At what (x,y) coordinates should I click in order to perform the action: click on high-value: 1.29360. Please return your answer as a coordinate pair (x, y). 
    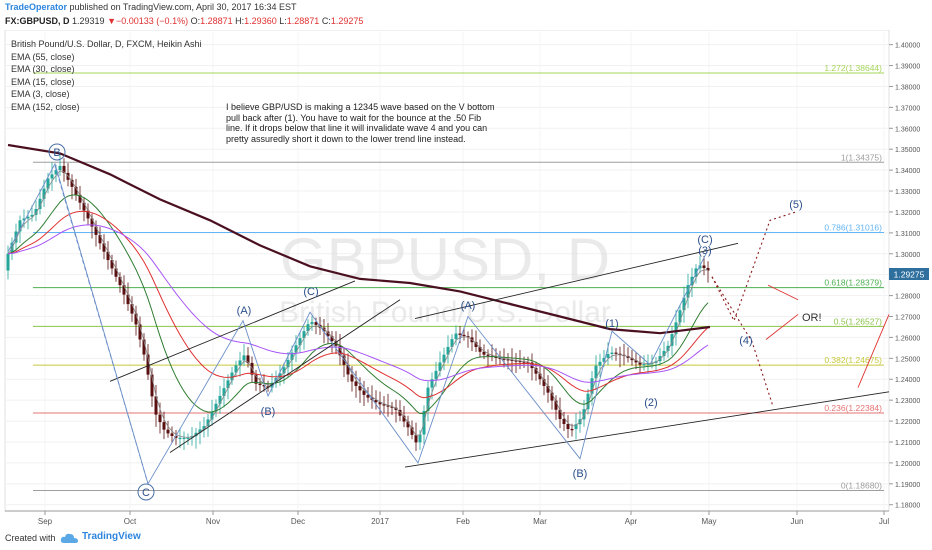
    Looking at the image, I should click on (260, 21).